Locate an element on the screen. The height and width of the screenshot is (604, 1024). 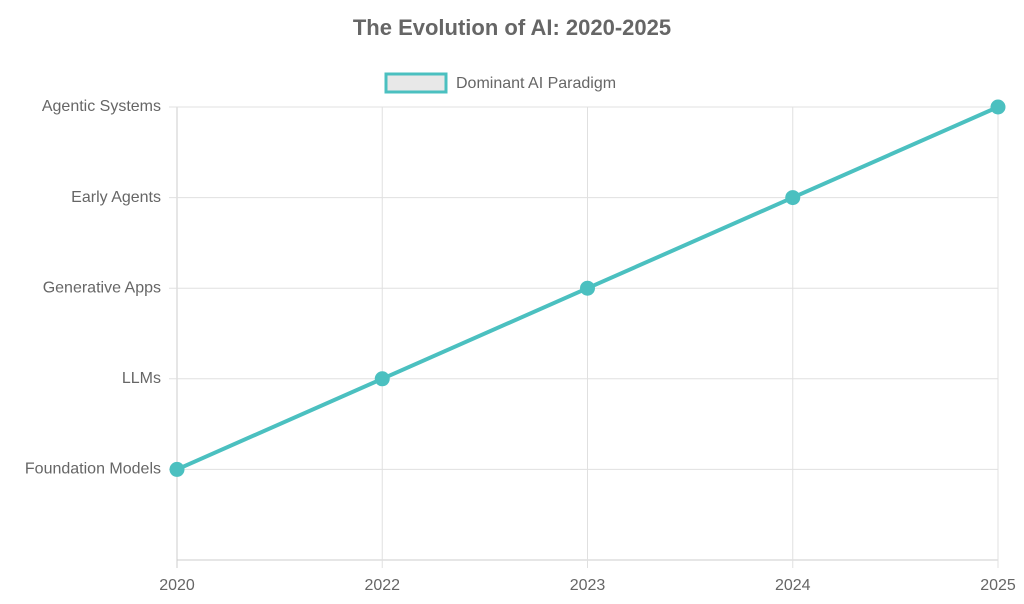
x-tick-label: 2024 is located at coordinates (793, 585).